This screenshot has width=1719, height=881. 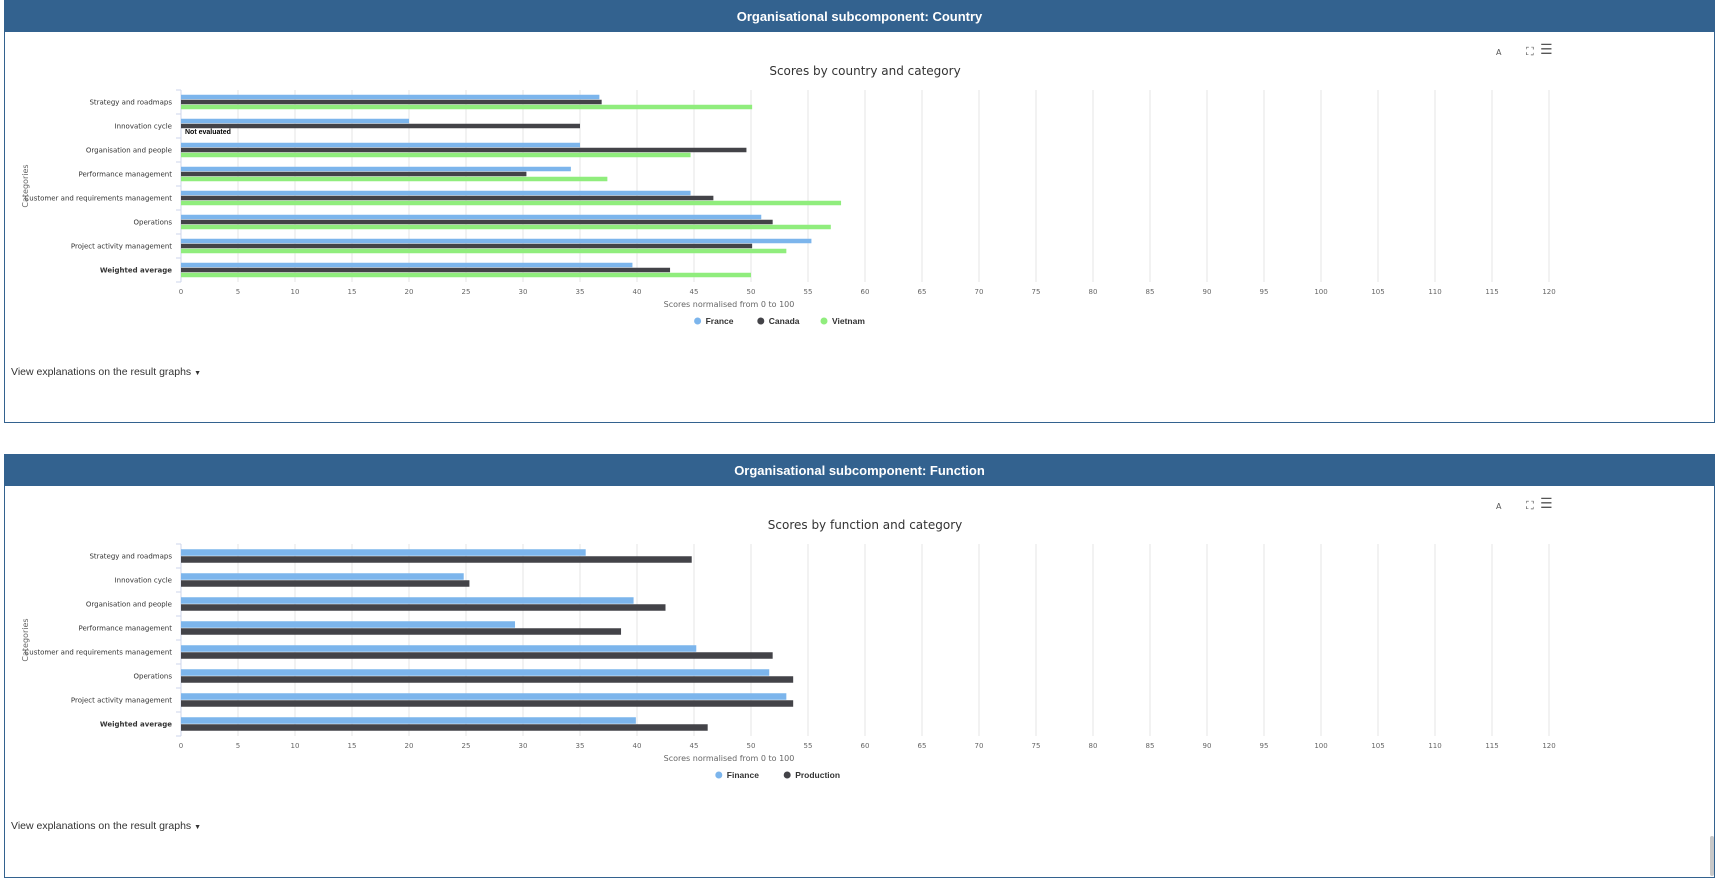 I want to click on legend-item-canada: Canada, so click(x=784, y=321).